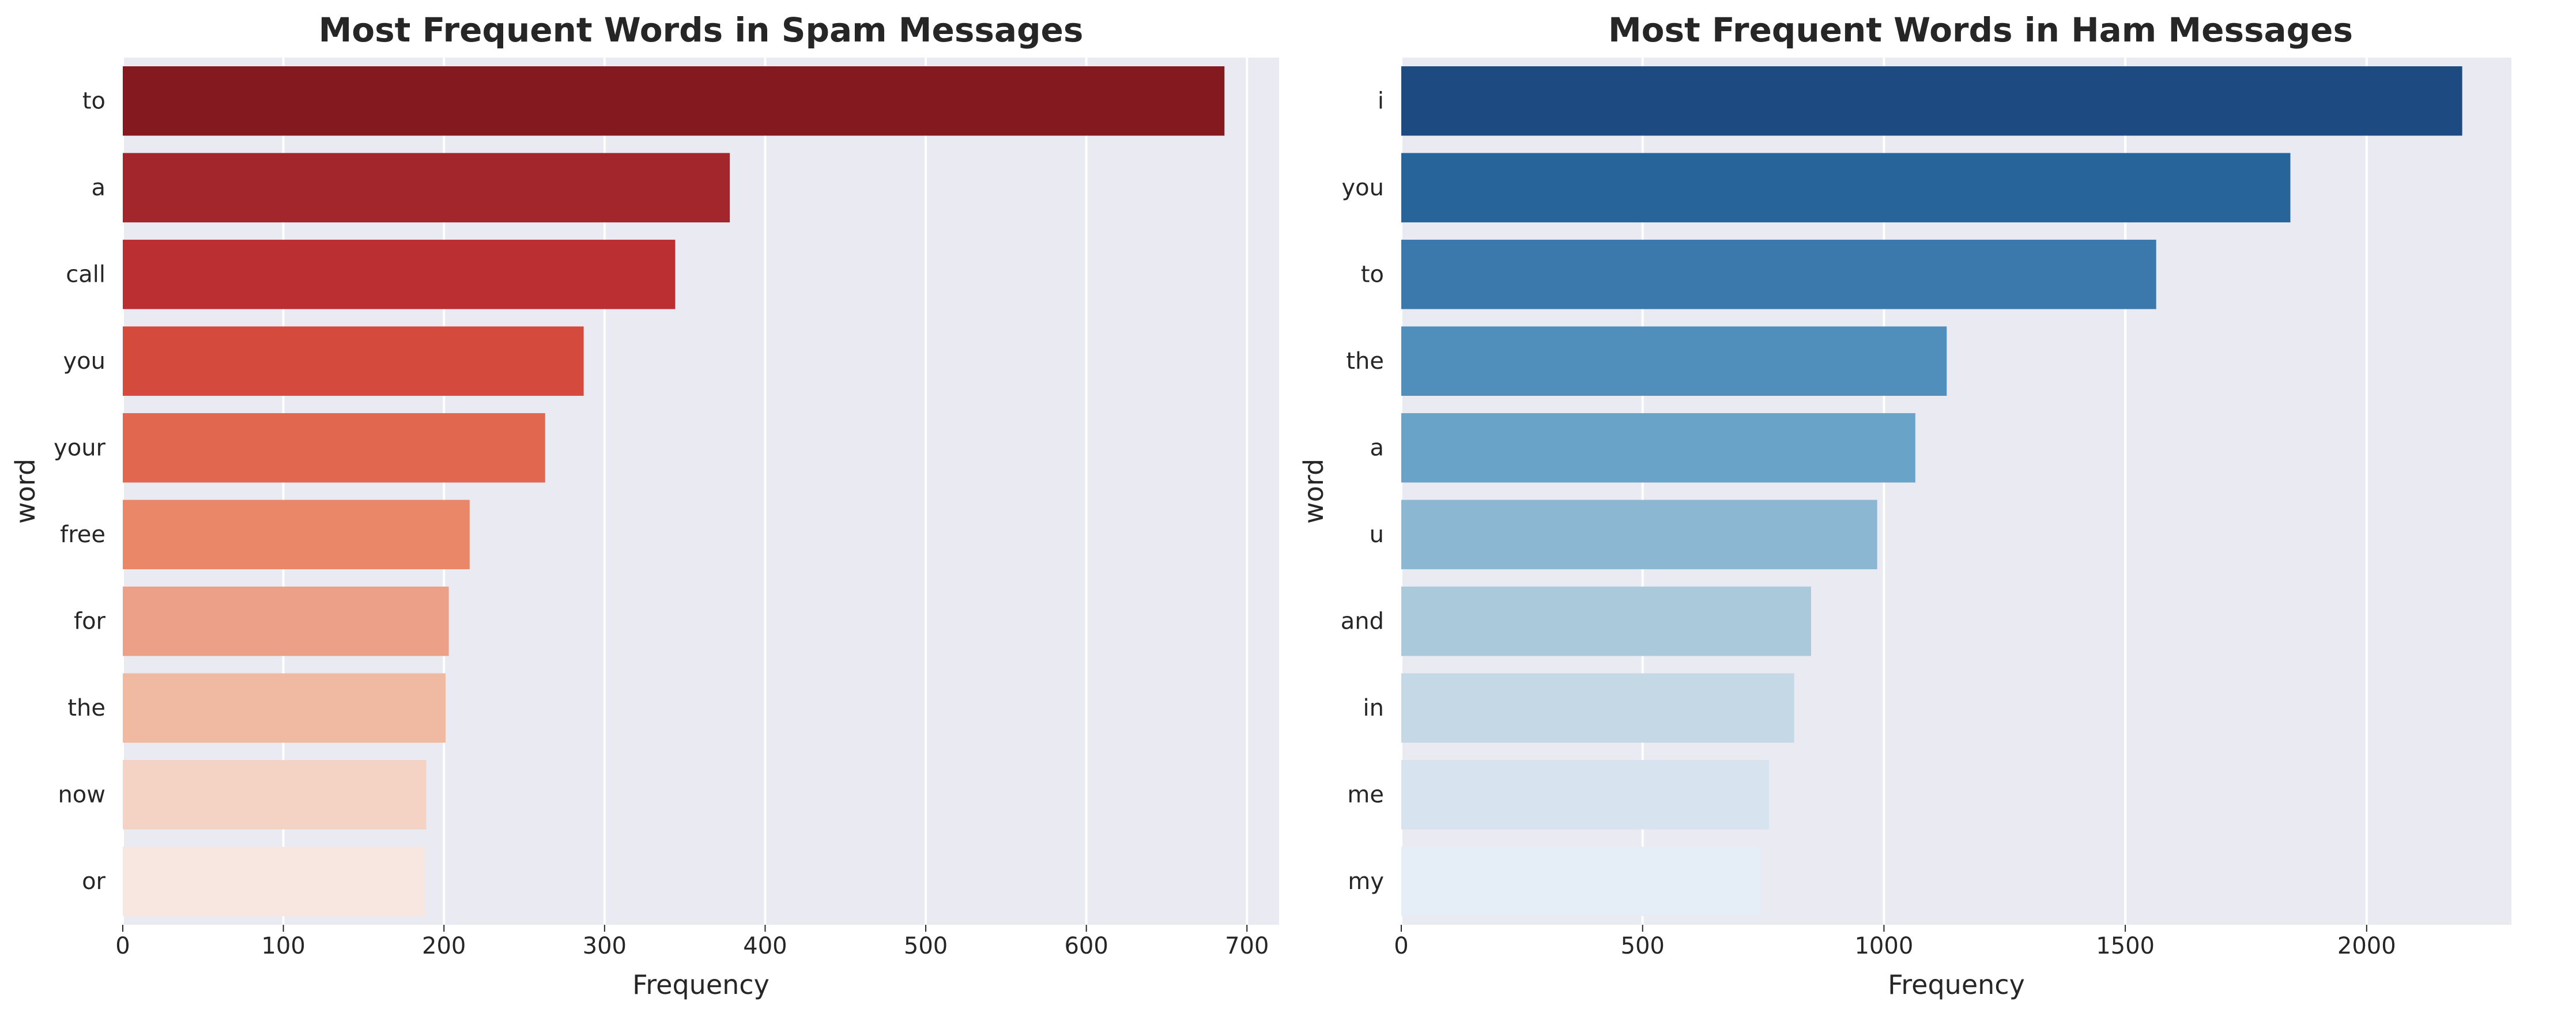  I want to click on bar-now, so click(275, 795).